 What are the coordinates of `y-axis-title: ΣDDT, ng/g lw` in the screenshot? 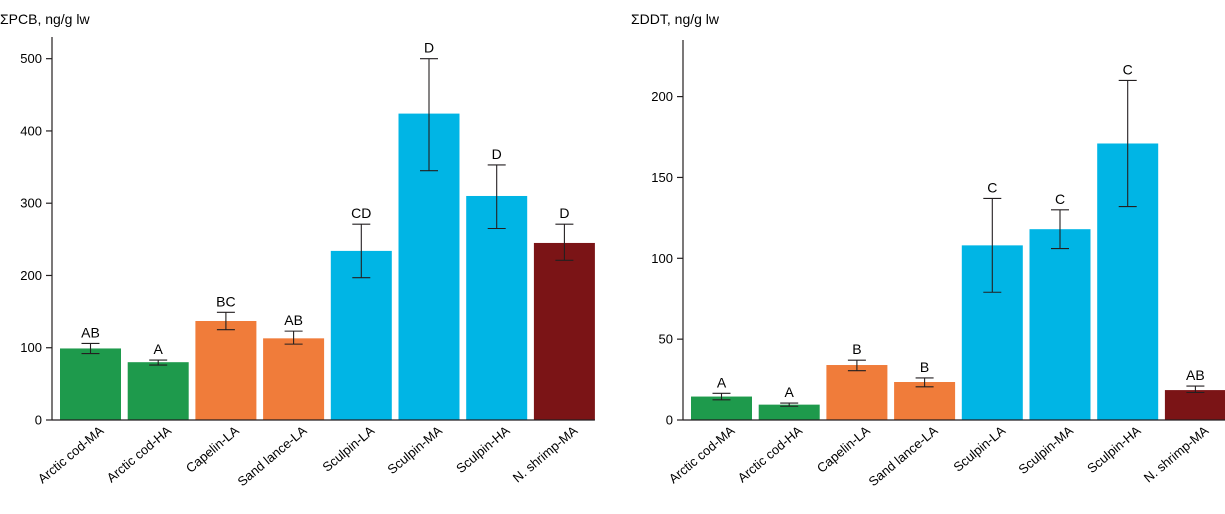 It's located at (675, 19).